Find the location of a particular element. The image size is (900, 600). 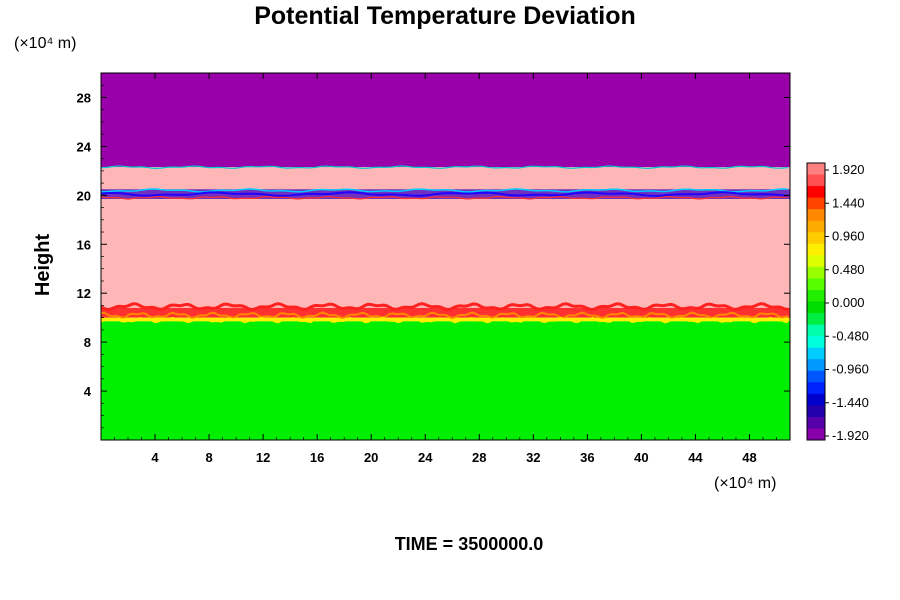

interface-lower-yellow is located at coordinates (444, 320).